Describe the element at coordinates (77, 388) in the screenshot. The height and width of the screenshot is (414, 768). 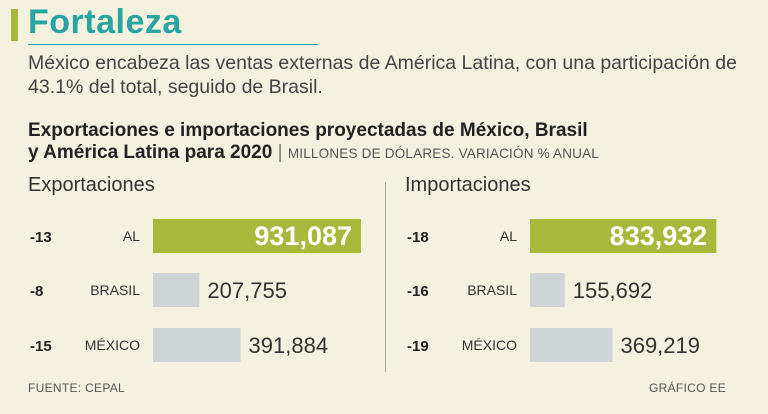
I see `source-note: FUENTE: CEPAL` at that location.